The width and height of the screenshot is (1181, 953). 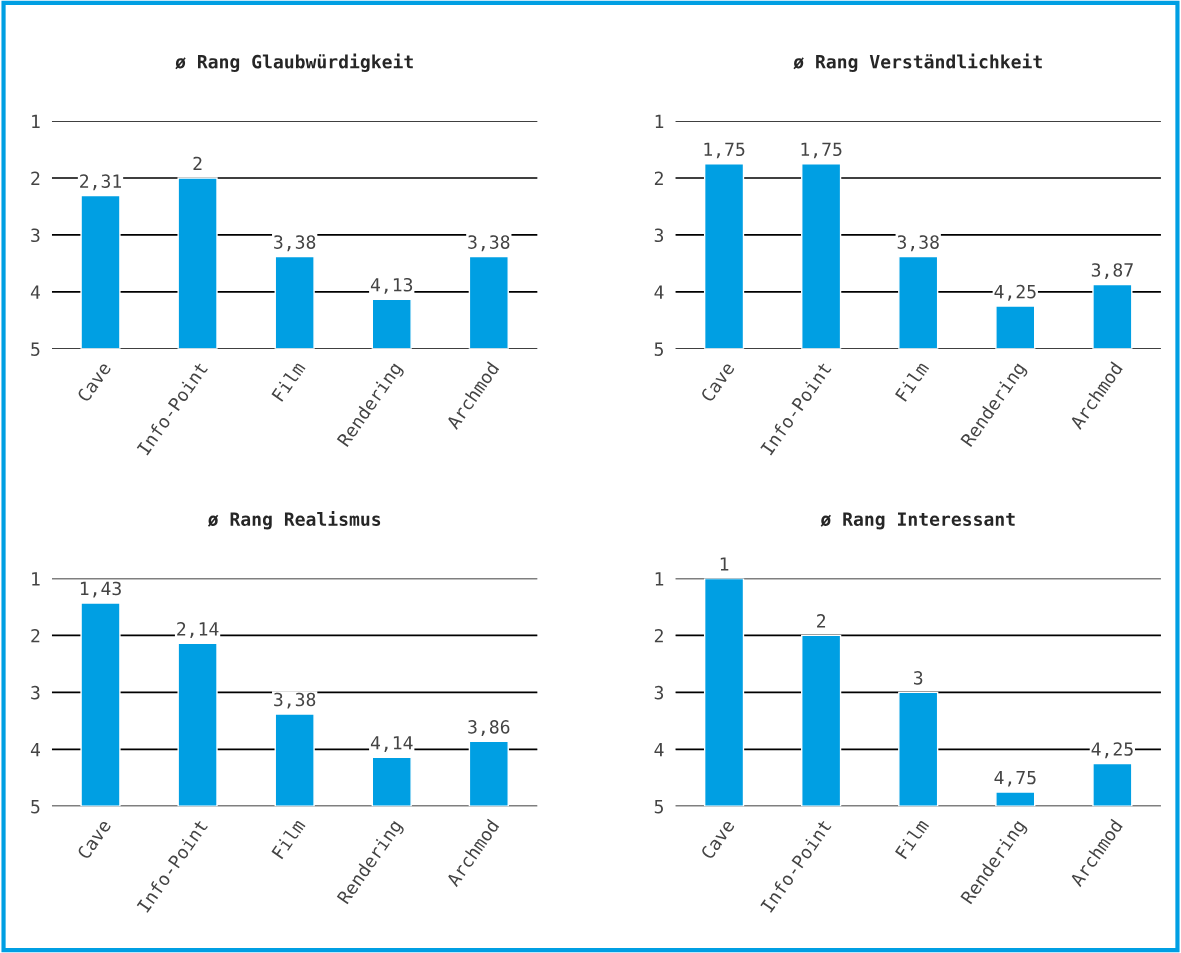 What do you see at coordinates (1112, 271) in the screenshot?
I see `data-label: 3,87` at bounding box center [1112, 271].